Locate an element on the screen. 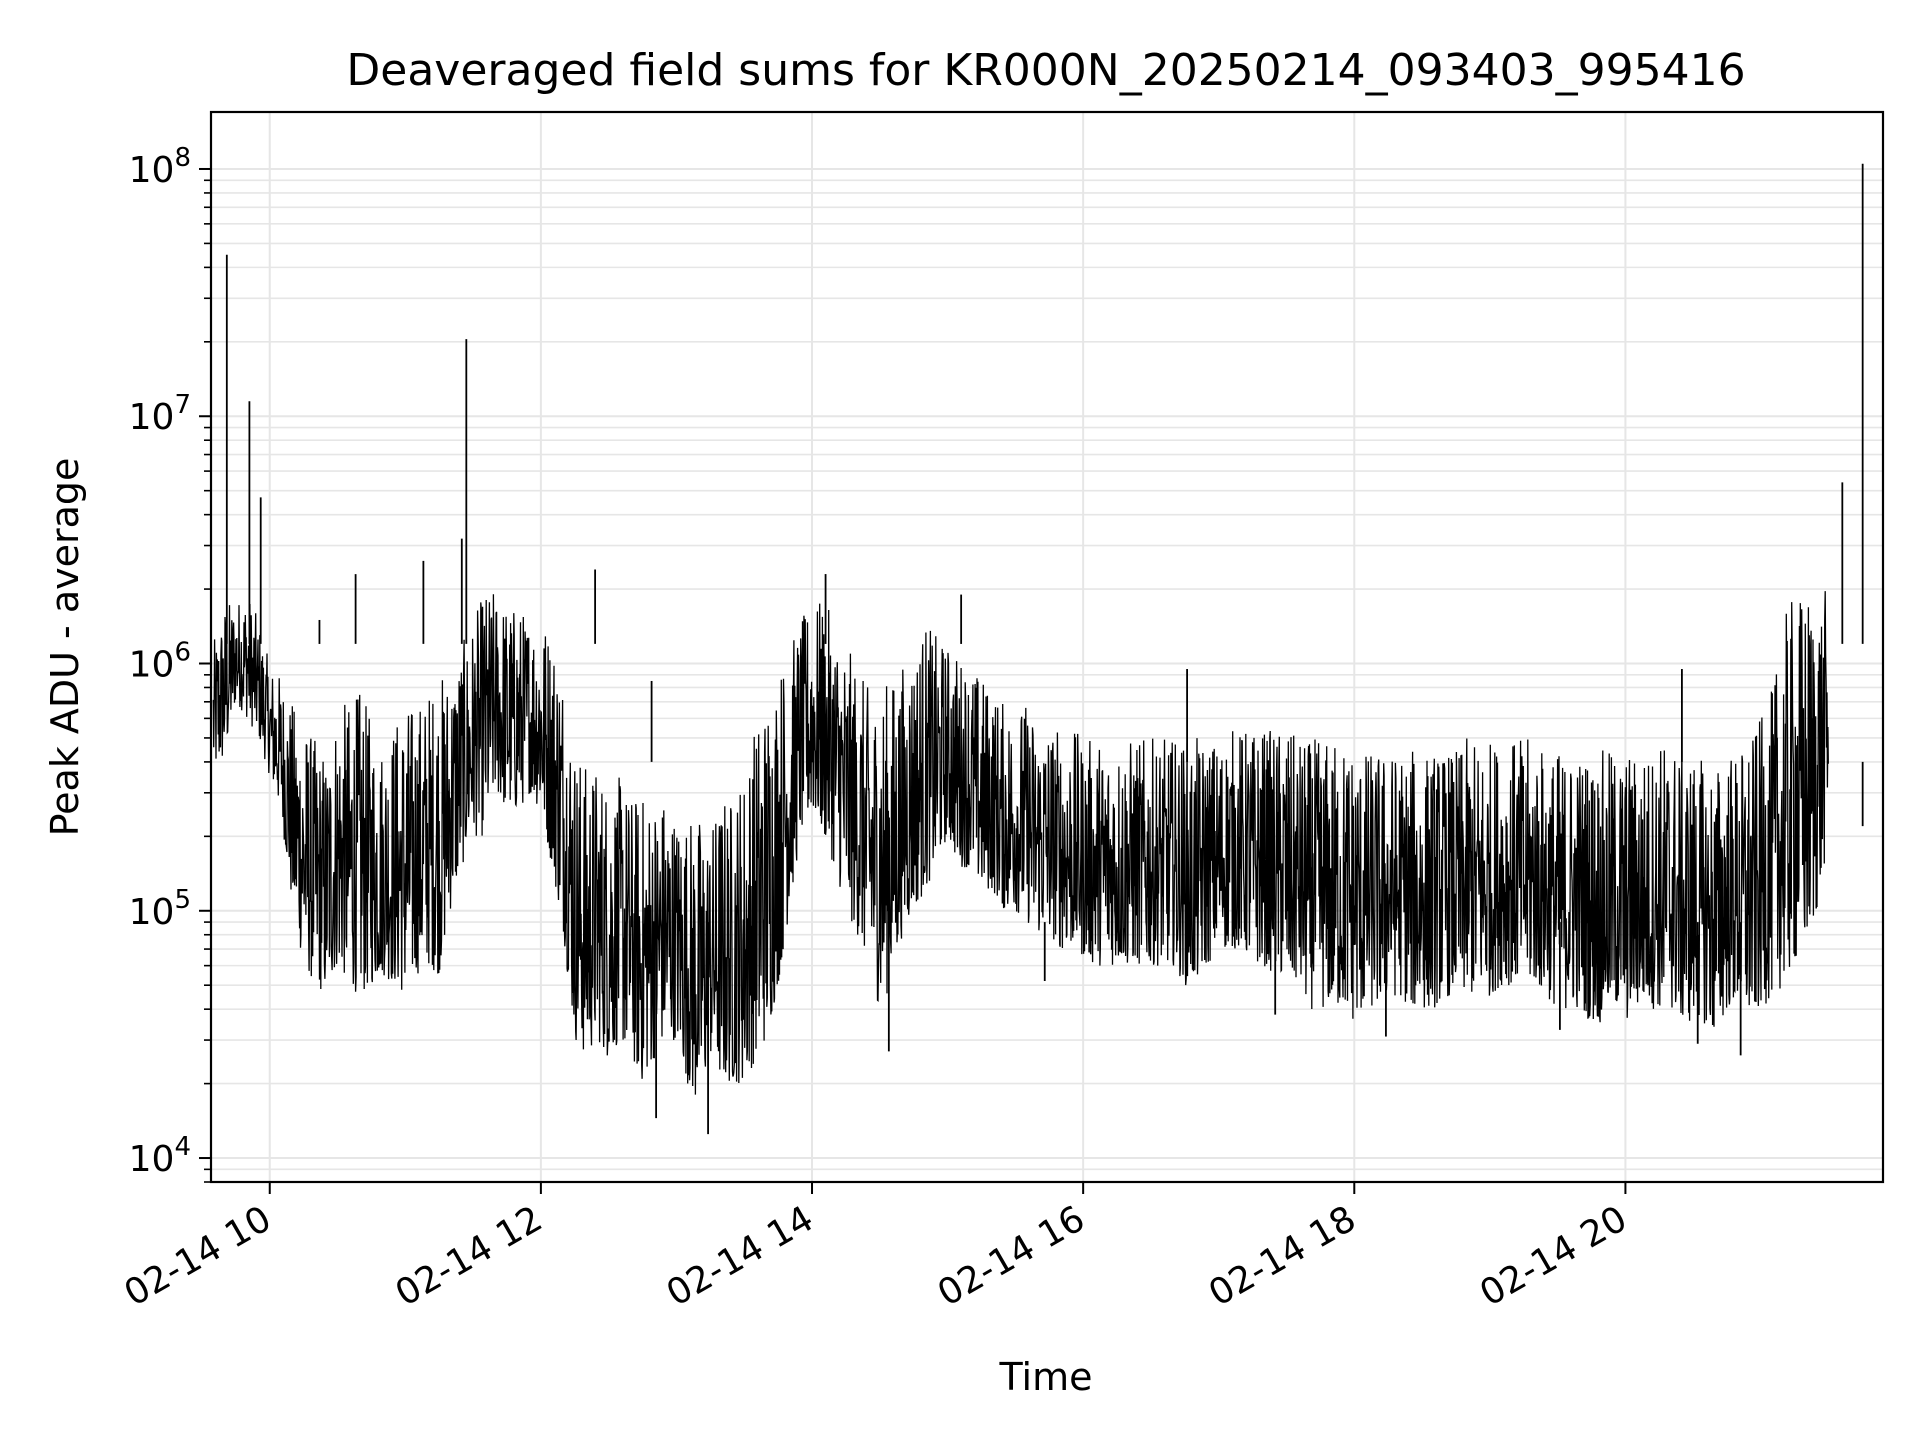  y-tick-label: 10⁴ is located at coordinates (160, 1156).